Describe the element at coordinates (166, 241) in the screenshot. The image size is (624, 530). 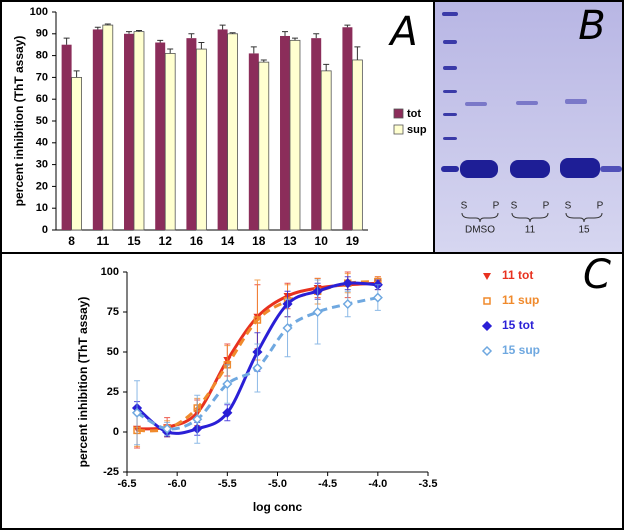
I see `x-tick-label: 12` at that location.